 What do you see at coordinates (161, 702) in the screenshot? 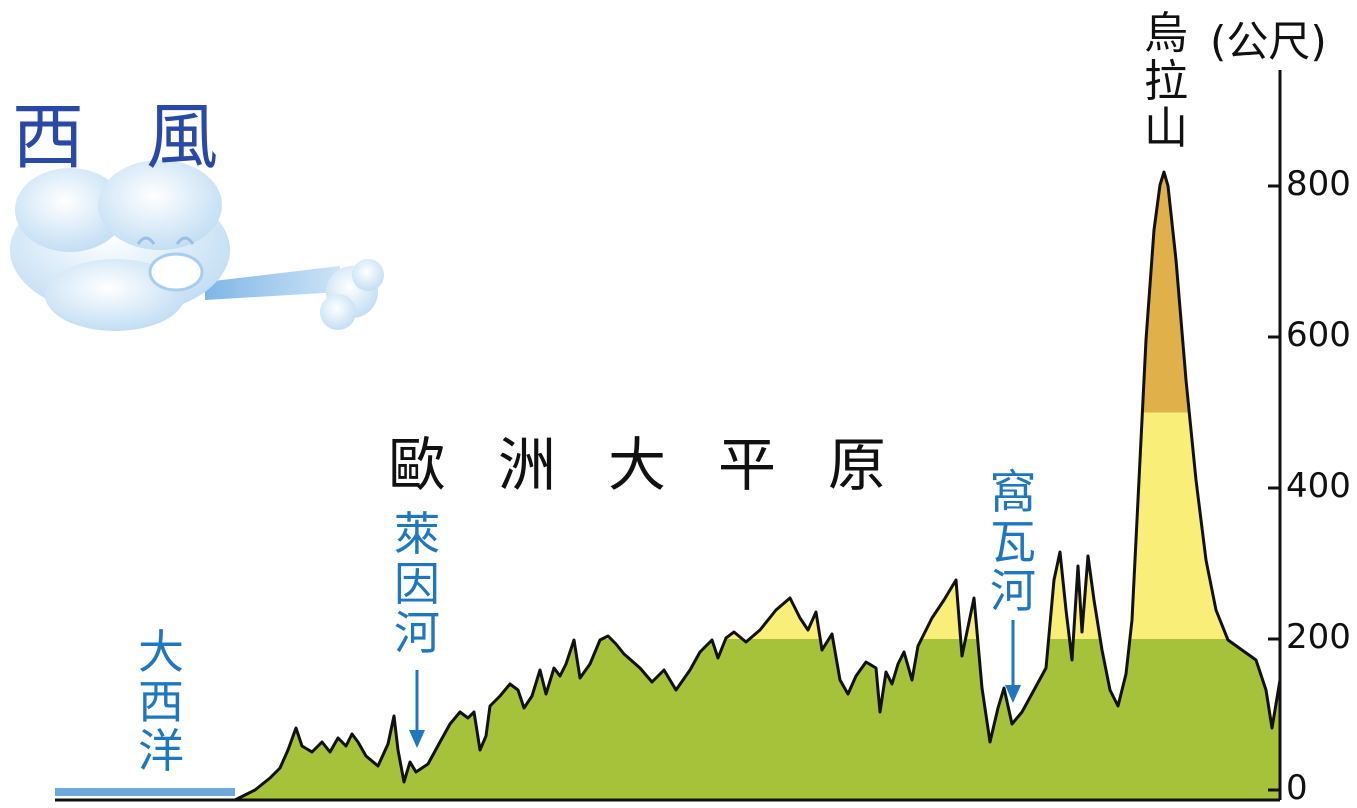
I see `ocean-label: 大西洋` at bounding box center [161, 702].